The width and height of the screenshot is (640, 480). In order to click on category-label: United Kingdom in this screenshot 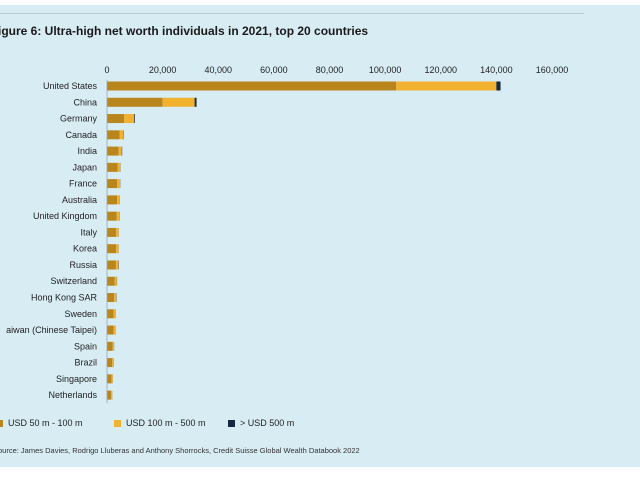, I will do `click(65, 216)`.